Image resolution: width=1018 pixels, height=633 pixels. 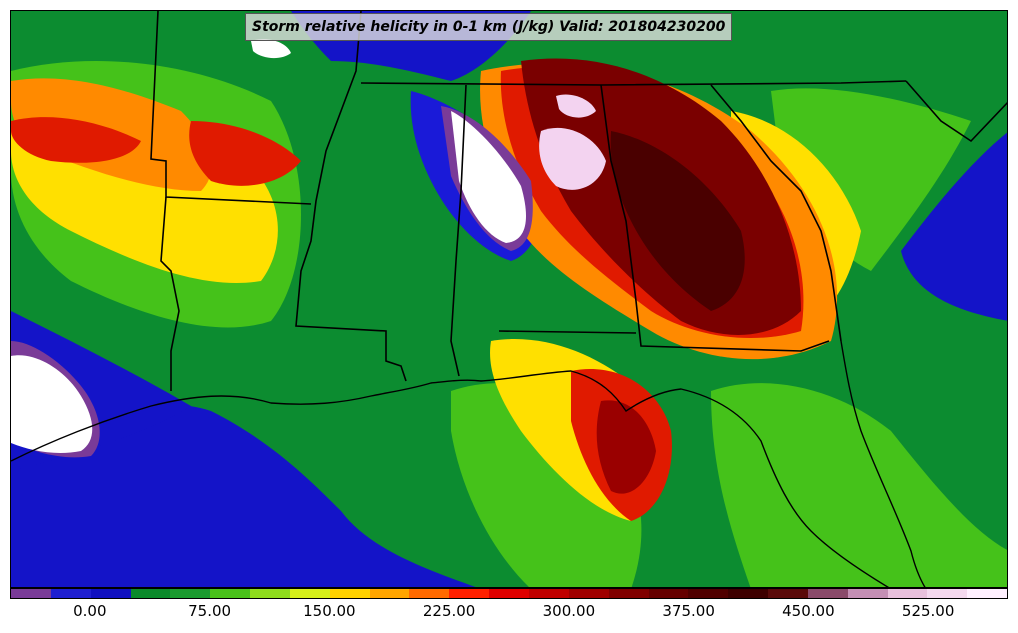 I want to click on colorbar-tick-label: 0.00, so click(x=90, y=611).